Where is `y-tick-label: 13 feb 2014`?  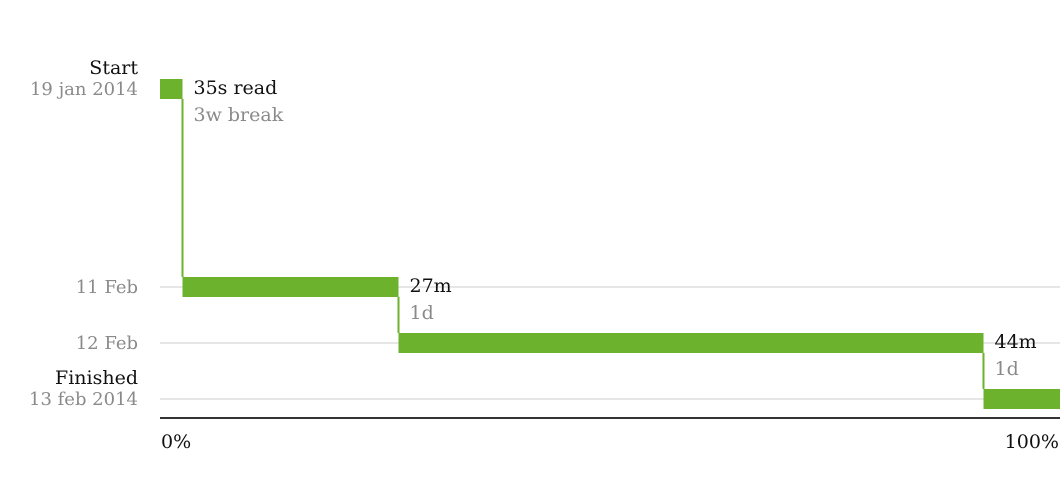 y-tick-label: 13 feb 2014 is located at coordinates (83, 399).